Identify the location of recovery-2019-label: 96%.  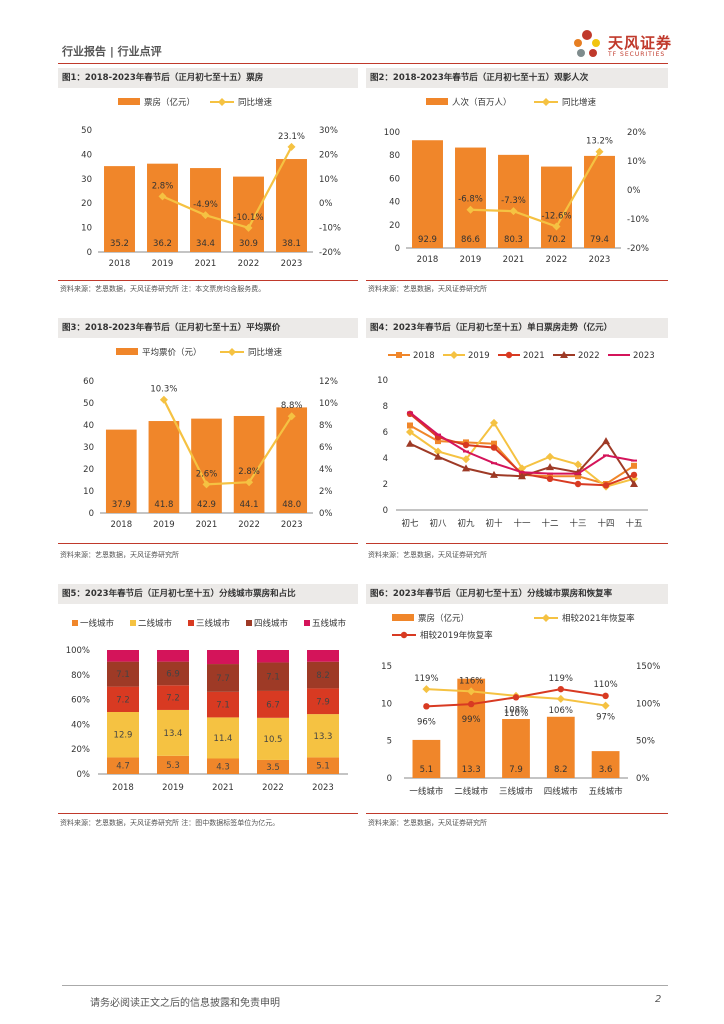
(426, 722).